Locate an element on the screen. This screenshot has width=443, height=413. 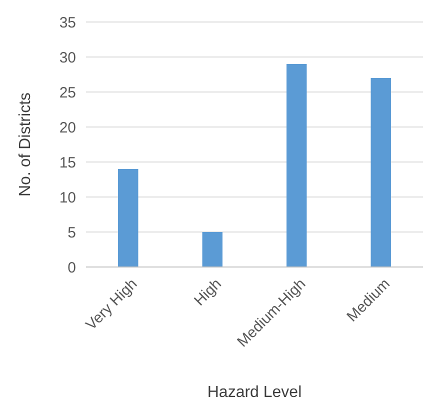
y-tick-label: 20 is located at coordinates (67, 127).